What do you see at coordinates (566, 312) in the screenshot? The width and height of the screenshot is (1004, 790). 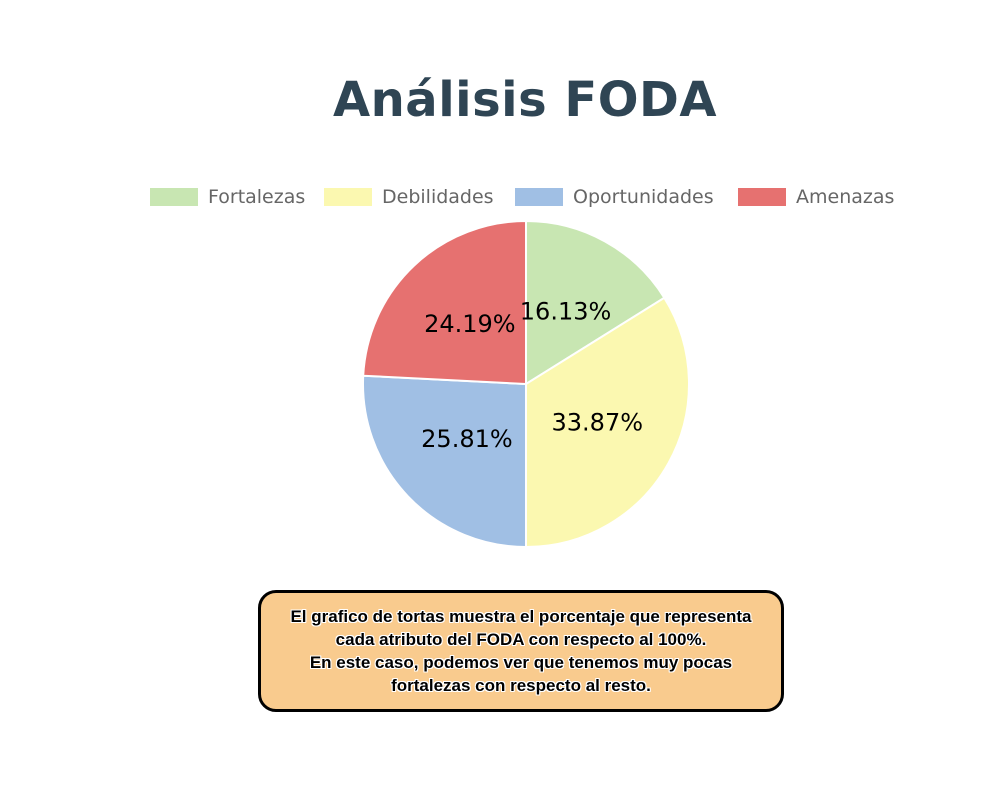 I see `slice-label-fortalezas: 16.13%` at bounding box center [566, 312].